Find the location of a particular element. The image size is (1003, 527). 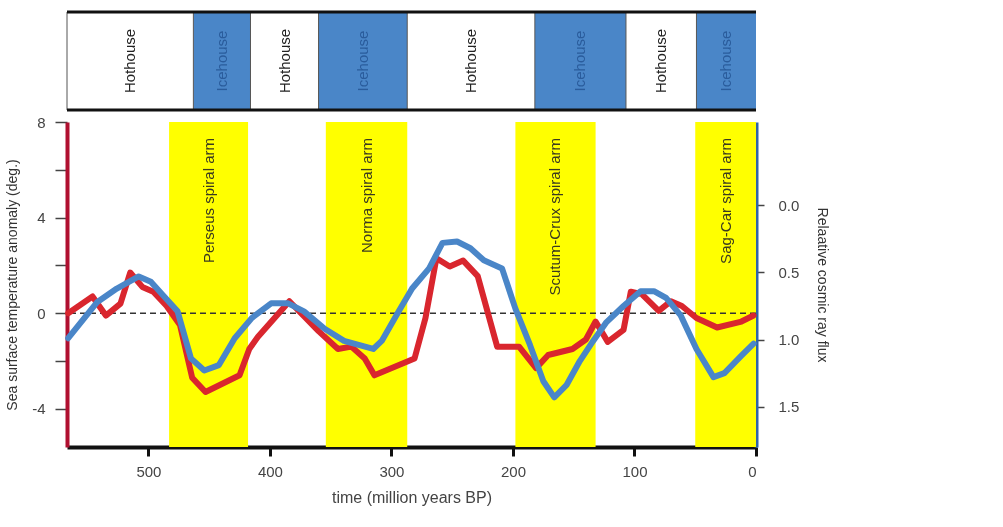

y-tick-label: 0 is located at coordinates (41, 313).